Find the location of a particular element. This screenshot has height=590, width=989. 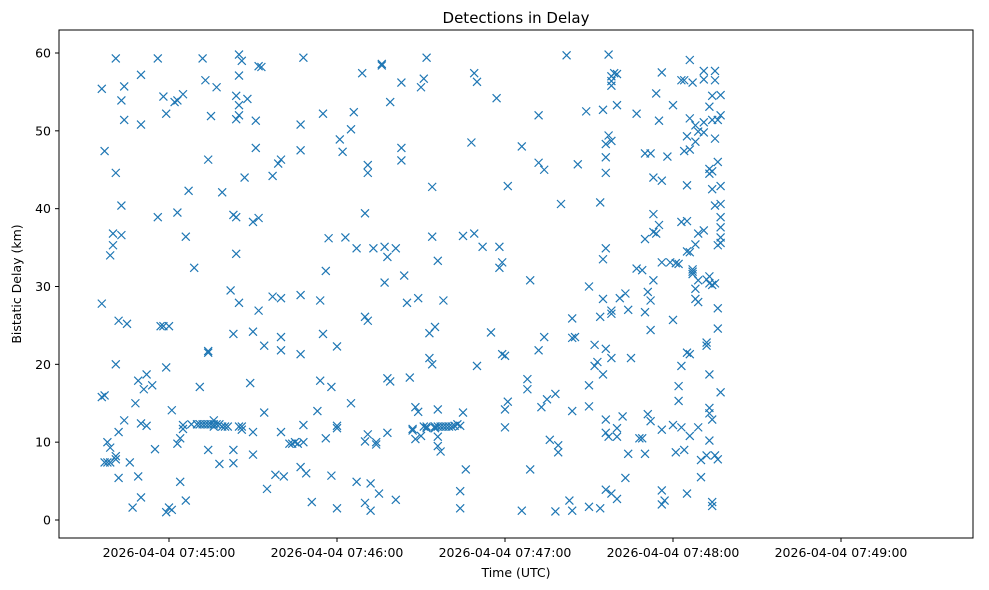

x-tick-label: 2026-04-04 07:46:00 is located at coordinates (337, 552).